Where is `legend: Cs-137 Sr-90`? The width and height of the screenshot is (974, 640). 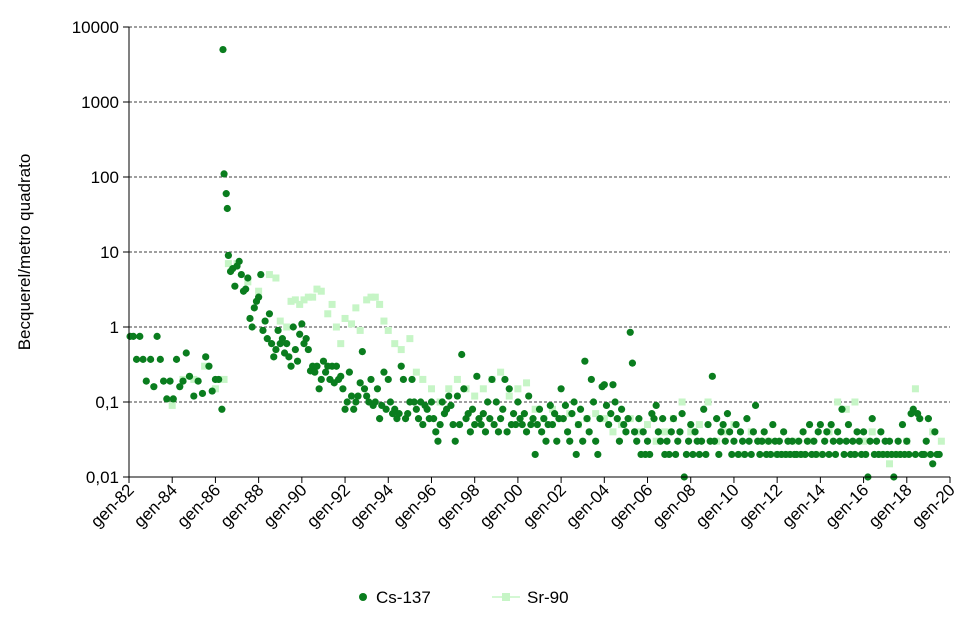
legend: Cs-137 Sr-90 is located at coordinates (464, 597).